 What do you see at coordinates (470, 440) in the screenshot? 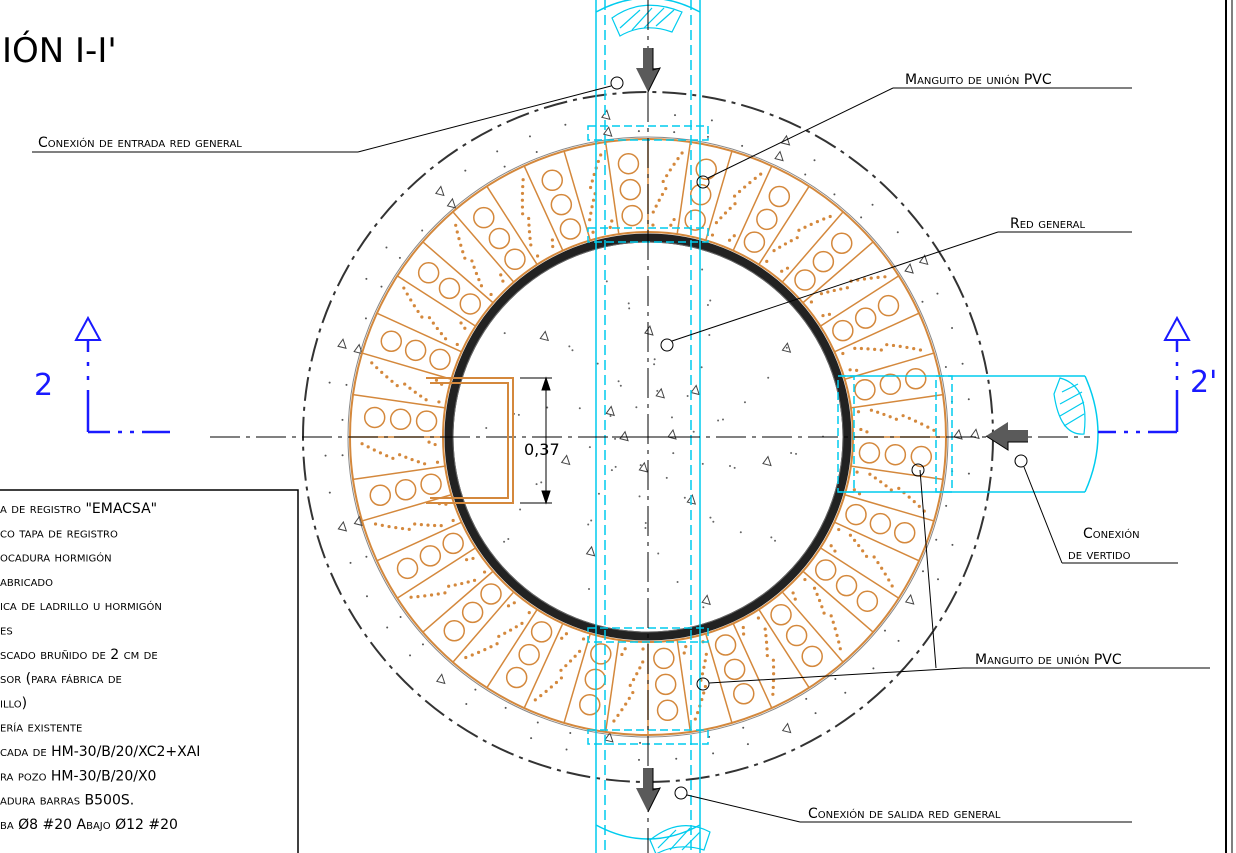
I see `manhole-step` at bounding box center [470, 440].